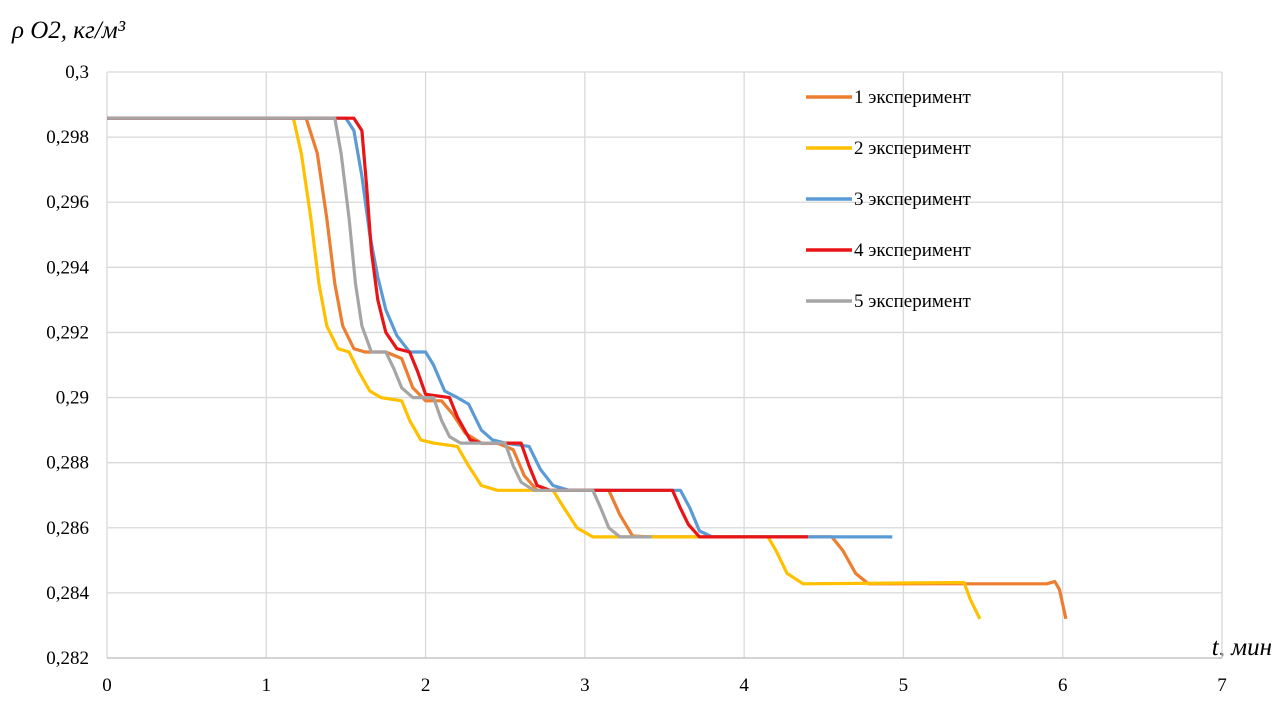 The image size is (1274, 705). I want to click on y-tick-label: 0,288, so click(67, 463).